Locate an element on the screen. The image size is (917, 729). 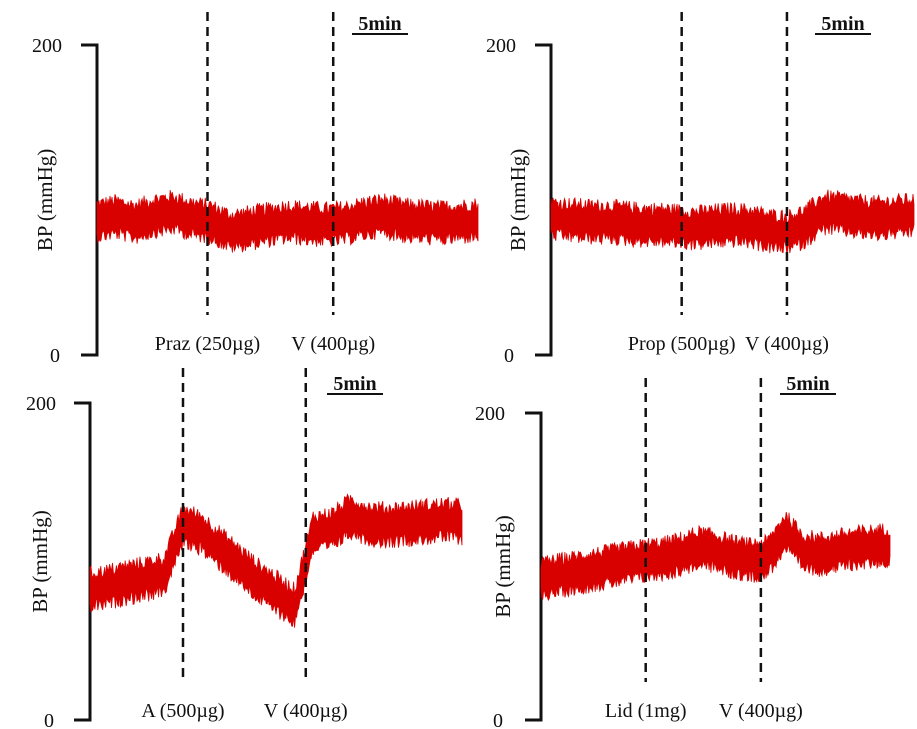
event-label: Prop (500µg) is located at coordinates (682, 344).